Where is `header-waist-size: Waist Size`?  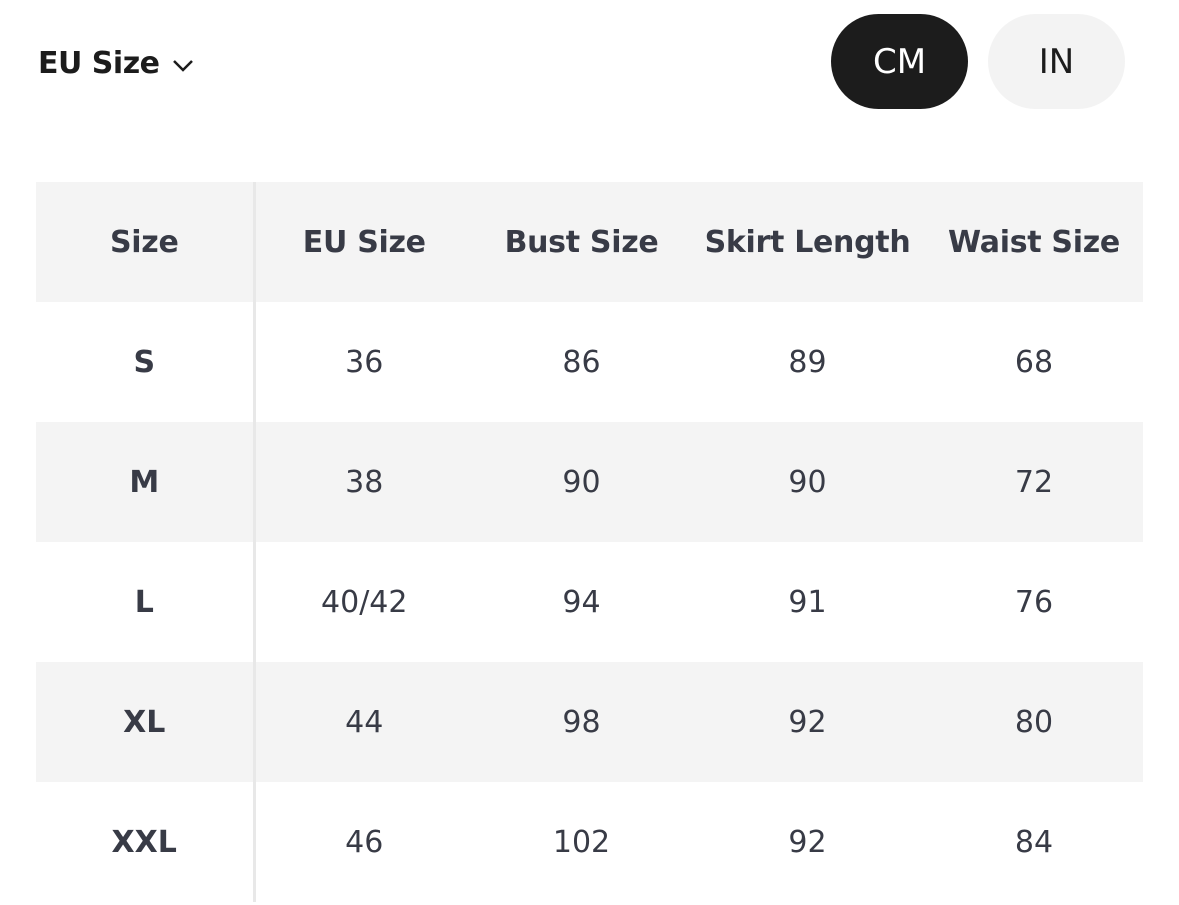 header-waist-size: Waist Size is located at coordinates (1034, 242).